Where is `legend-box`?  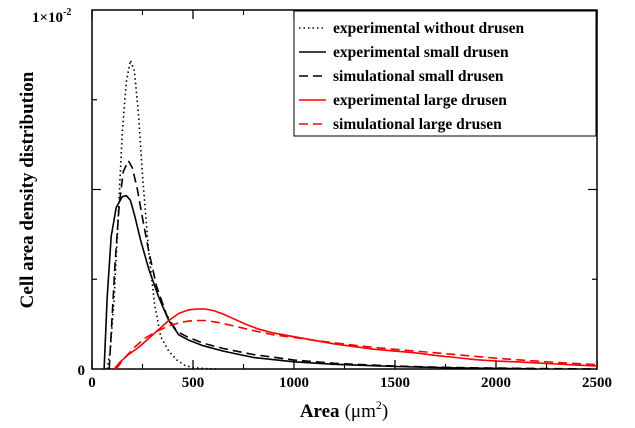
legend-box is located at coordinates (445, 73).